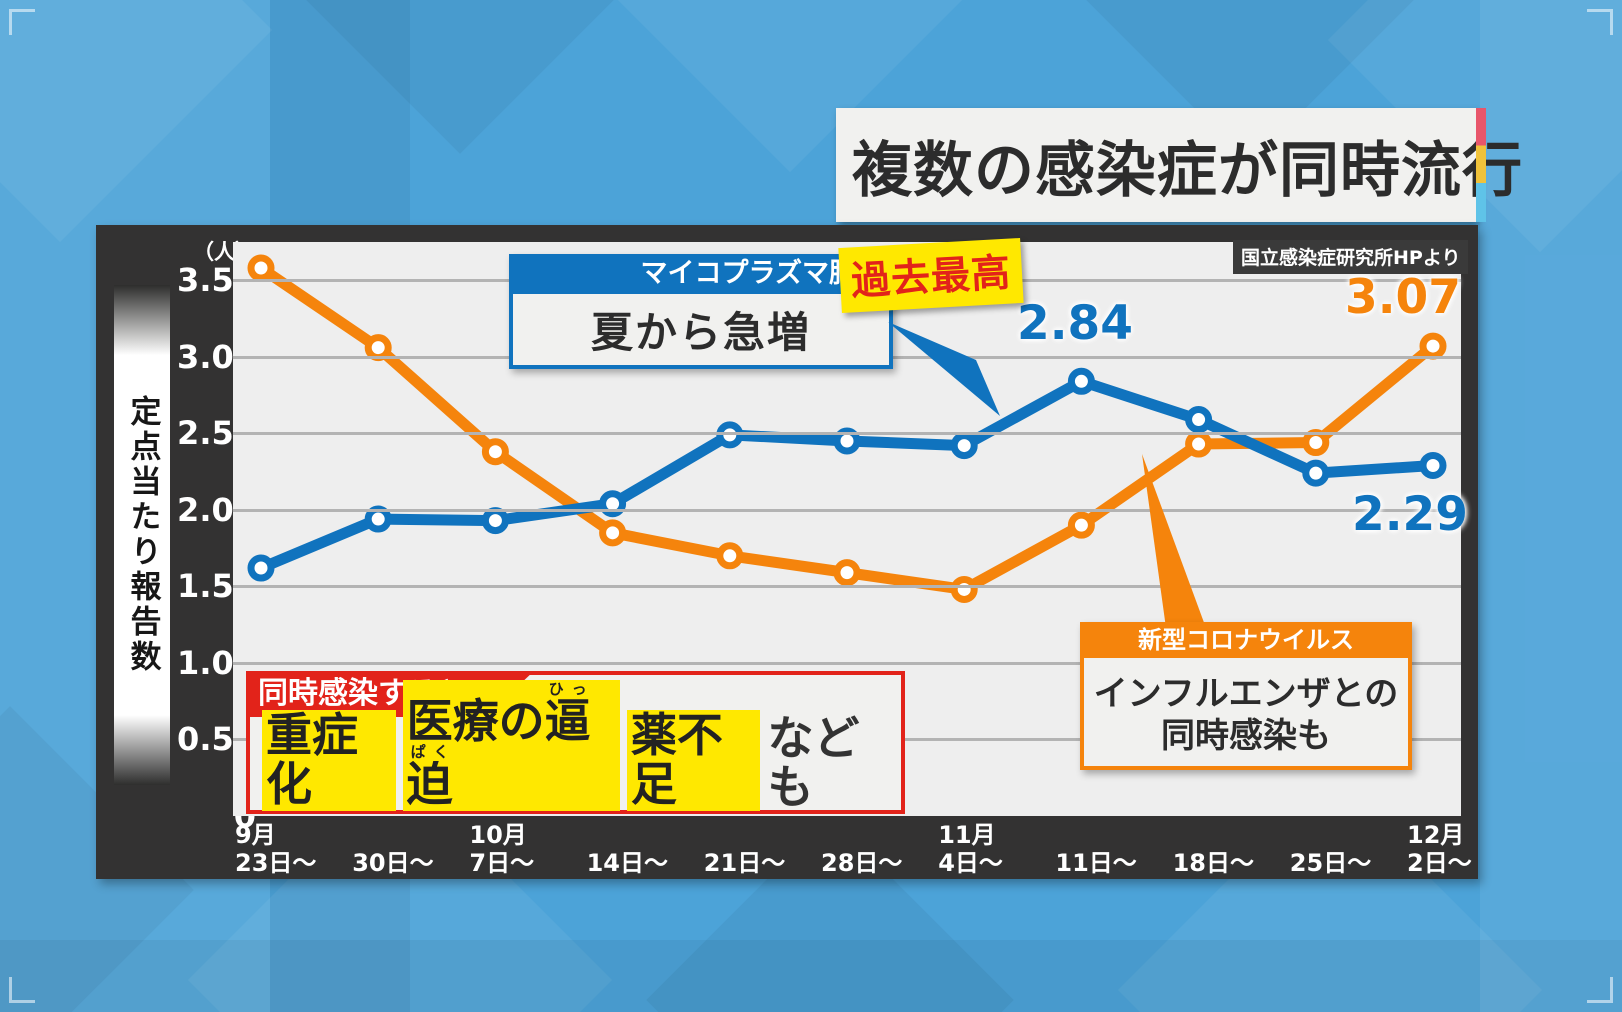 The image size is (1622, 1012). I want to click on callout-mycoplasma-body: 夏から急増, so click(700, 332).